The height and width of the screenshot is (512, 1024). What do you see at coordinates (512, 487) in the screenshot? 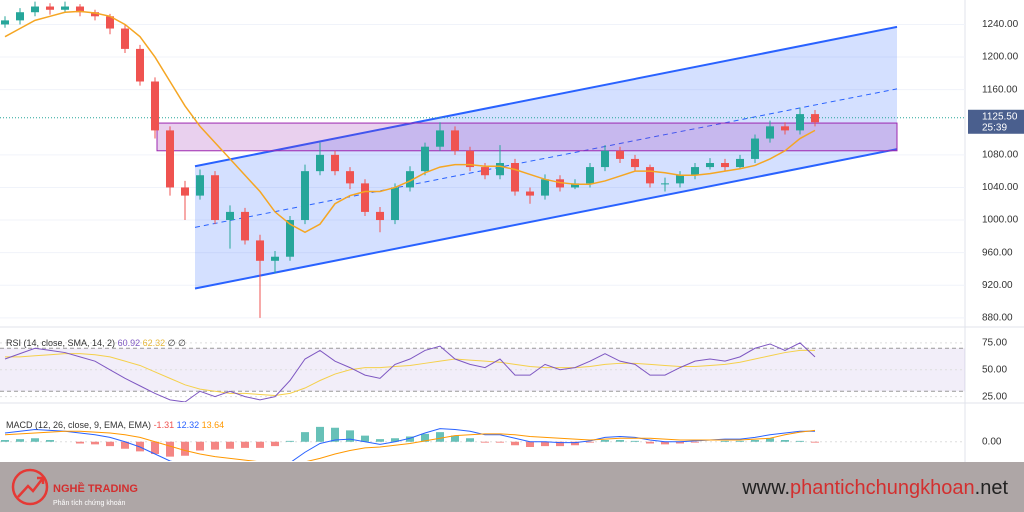
I see `footer` at bounding box center [512, 487].